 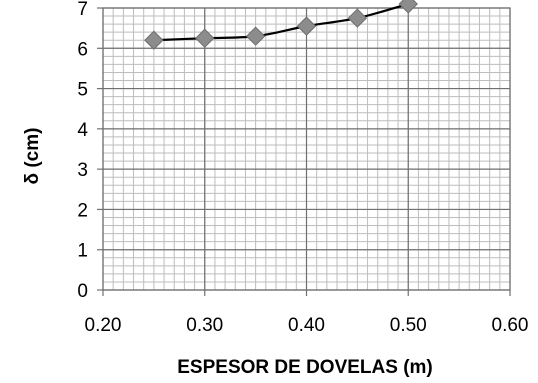 What do you see at coordinates (82, 210) in the screenshot?
I see `y-tick-label: 2` at bounding box center [82, 210].